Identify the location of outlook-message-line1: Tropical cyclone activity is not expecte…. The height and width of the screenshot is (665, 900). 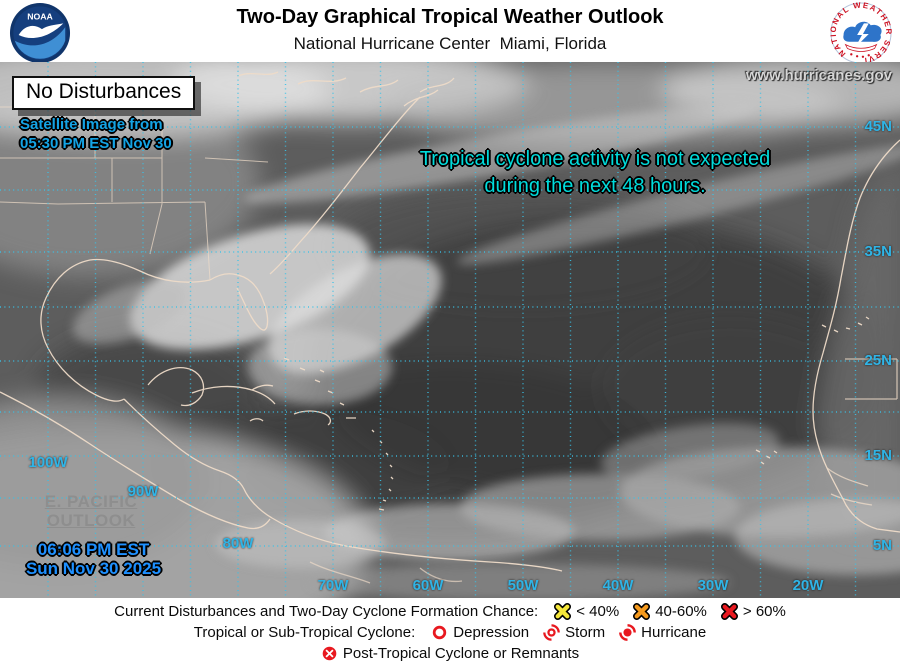
(595, 159).